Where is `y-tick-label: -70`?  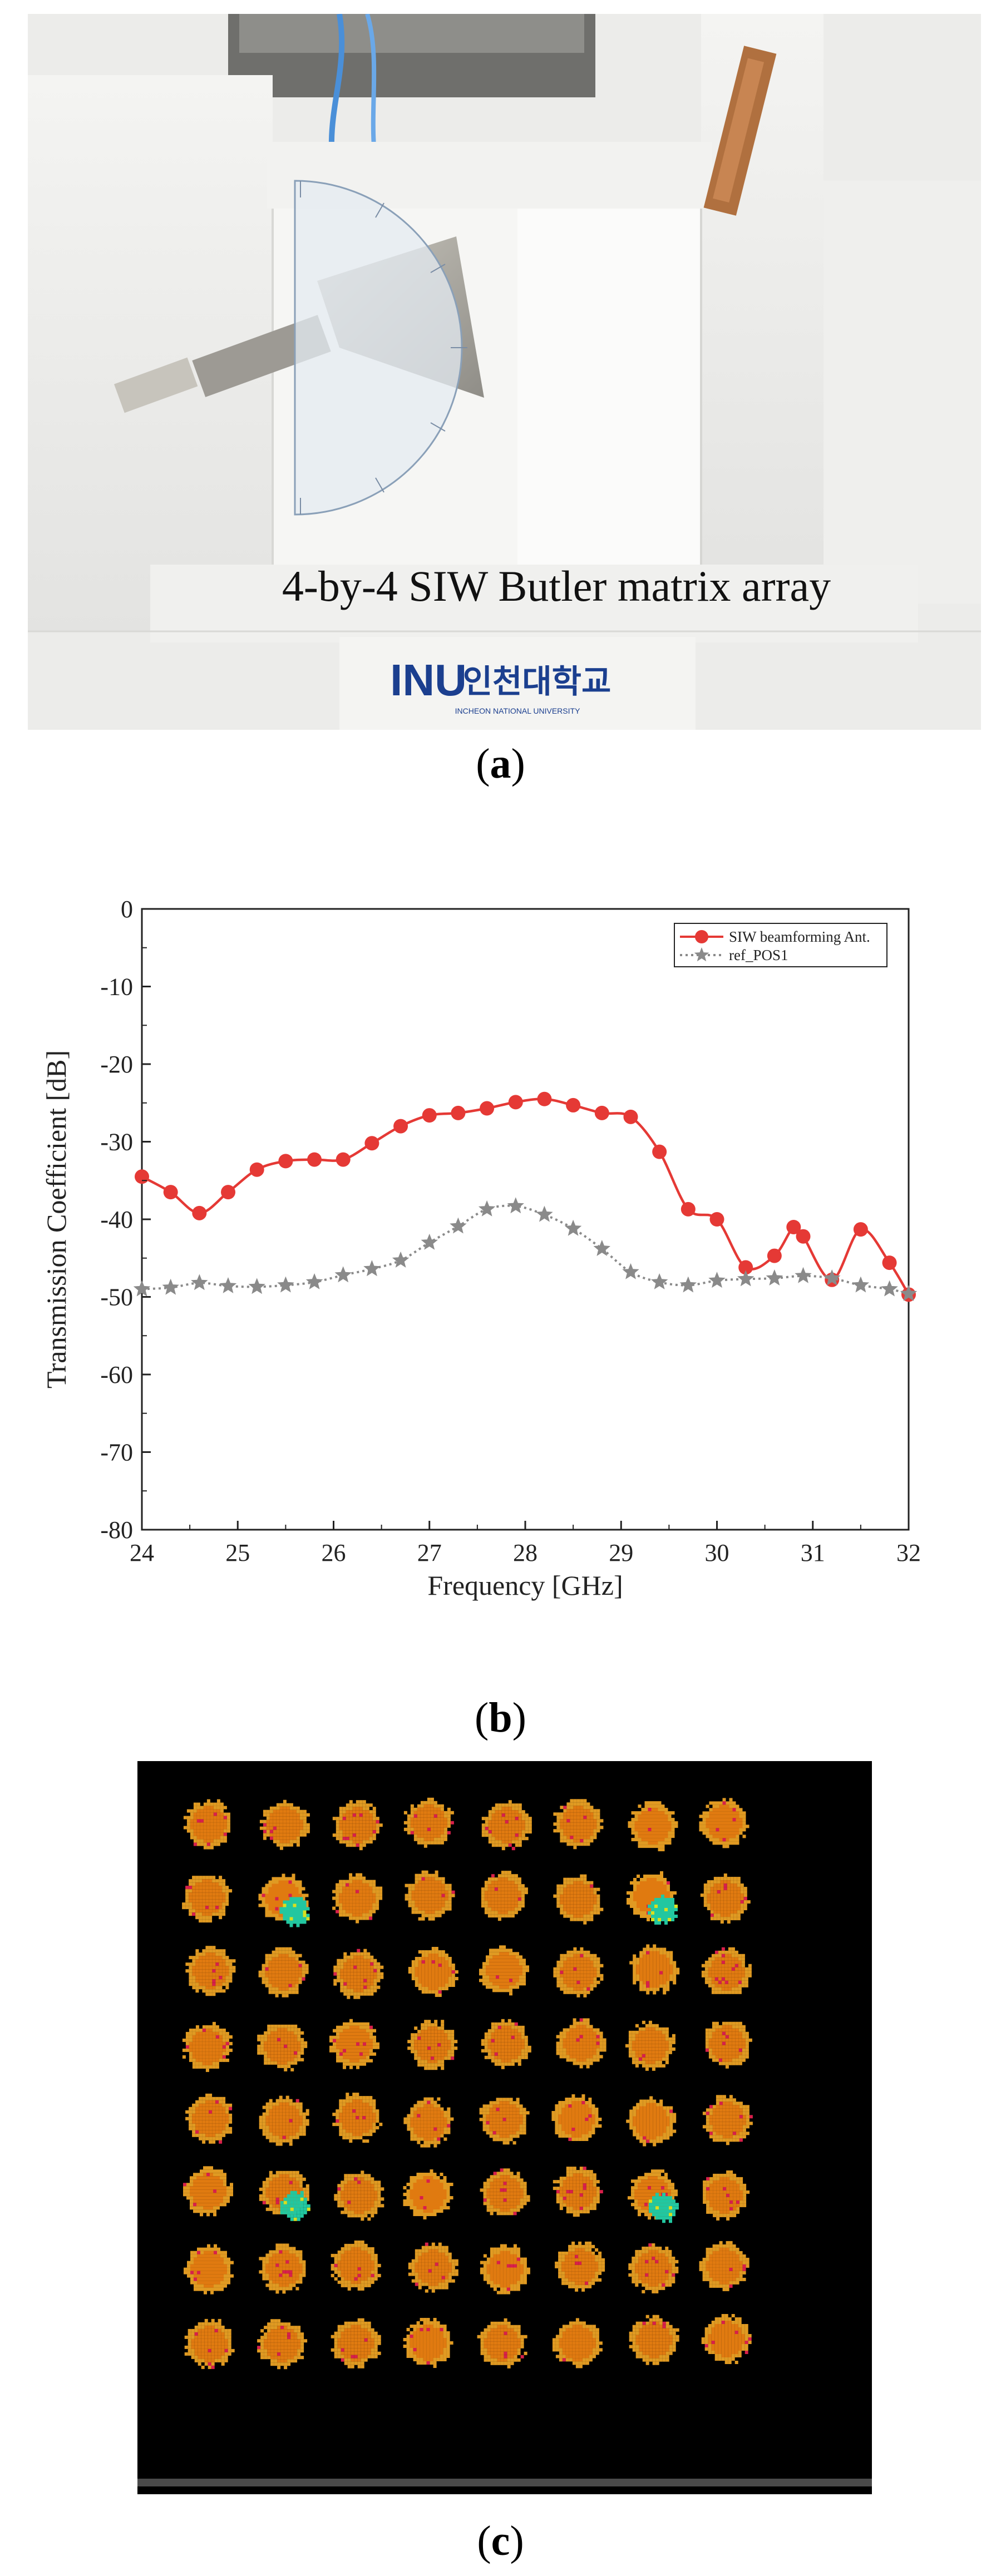
y-tick-label: -70 is located at coordinates (117, 1452).